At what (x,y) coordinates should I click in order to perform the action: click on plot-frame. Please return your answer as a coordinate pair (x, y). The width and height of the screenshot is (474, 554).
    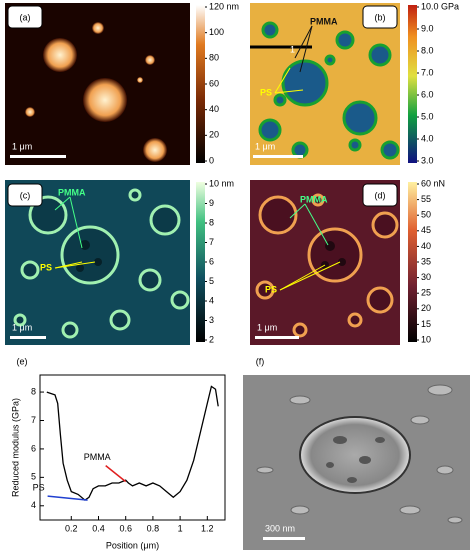
    Looking at the image, I should click on (132, 447).